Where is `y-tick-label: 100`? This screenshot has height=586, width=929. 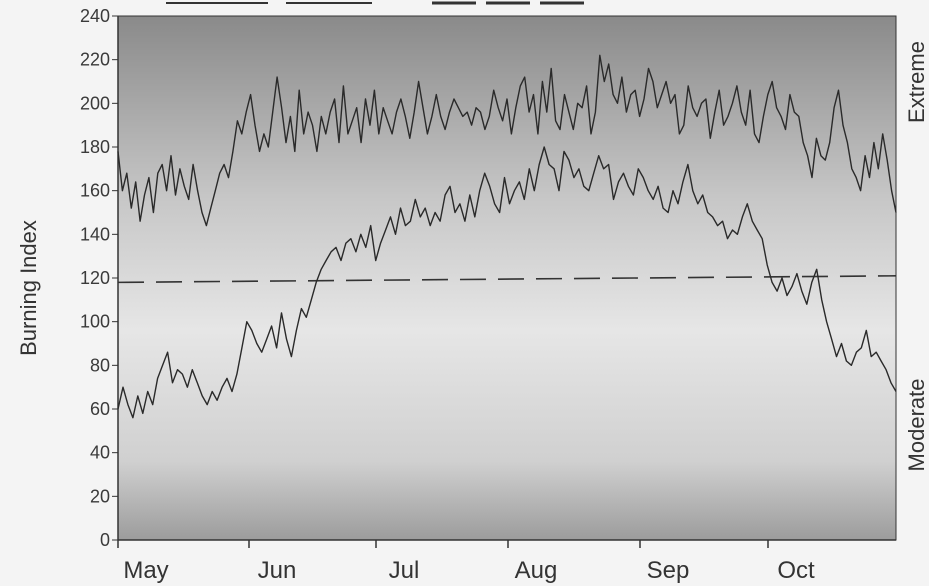
y-tick-label: 100 is located at coordinates (95, 322).